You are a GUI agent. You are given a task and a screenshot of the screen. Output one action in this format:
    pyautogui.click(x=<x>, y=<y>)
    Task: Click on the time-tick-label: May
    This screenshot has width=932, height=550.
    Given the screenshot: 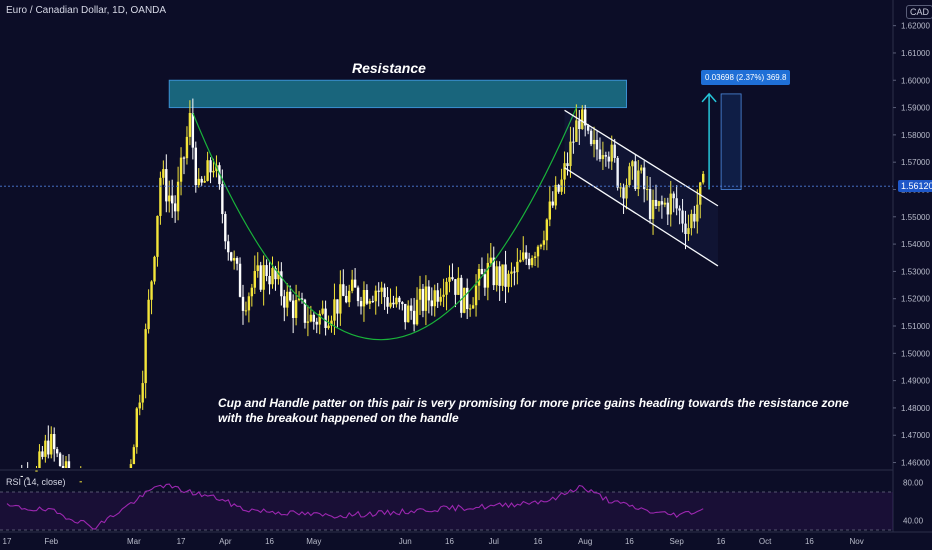 What is the action you would take?
    pyautogui.click(x=313, y=541)
    